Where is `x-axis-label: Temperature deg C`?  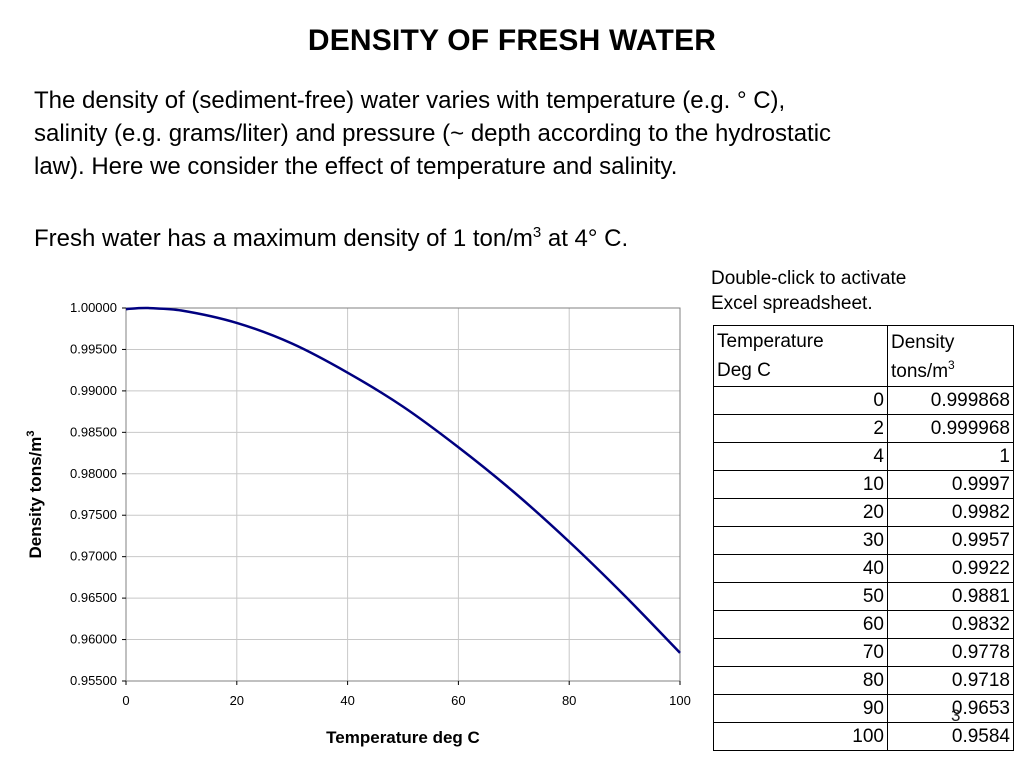
x-axis-label: Temperature deg C is located at coordinates (403, 737).